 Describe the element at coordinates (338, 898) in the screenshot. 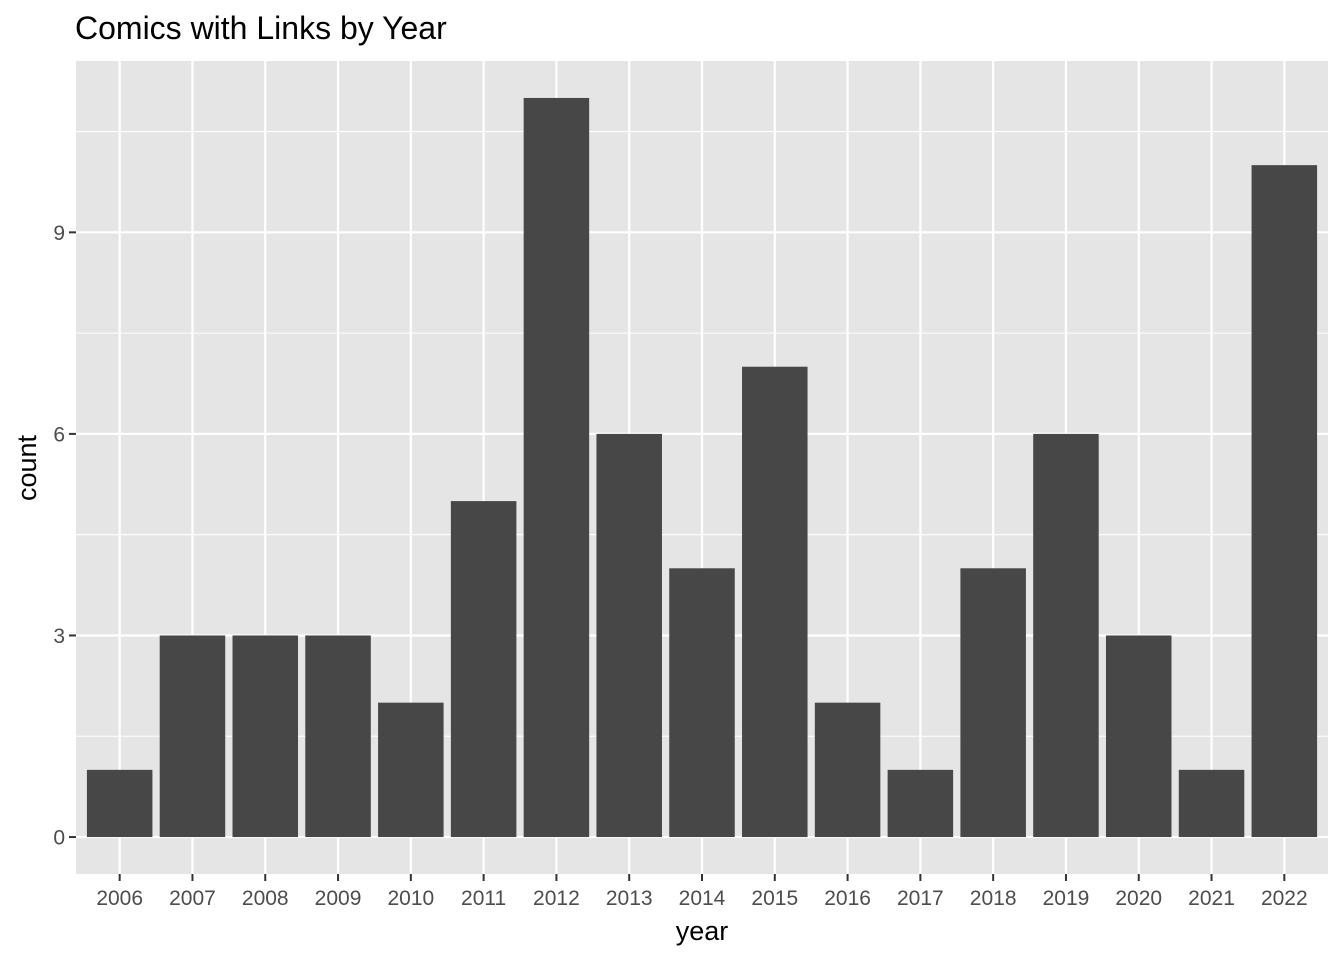

I see `x-tick-label: 2009` at that location.